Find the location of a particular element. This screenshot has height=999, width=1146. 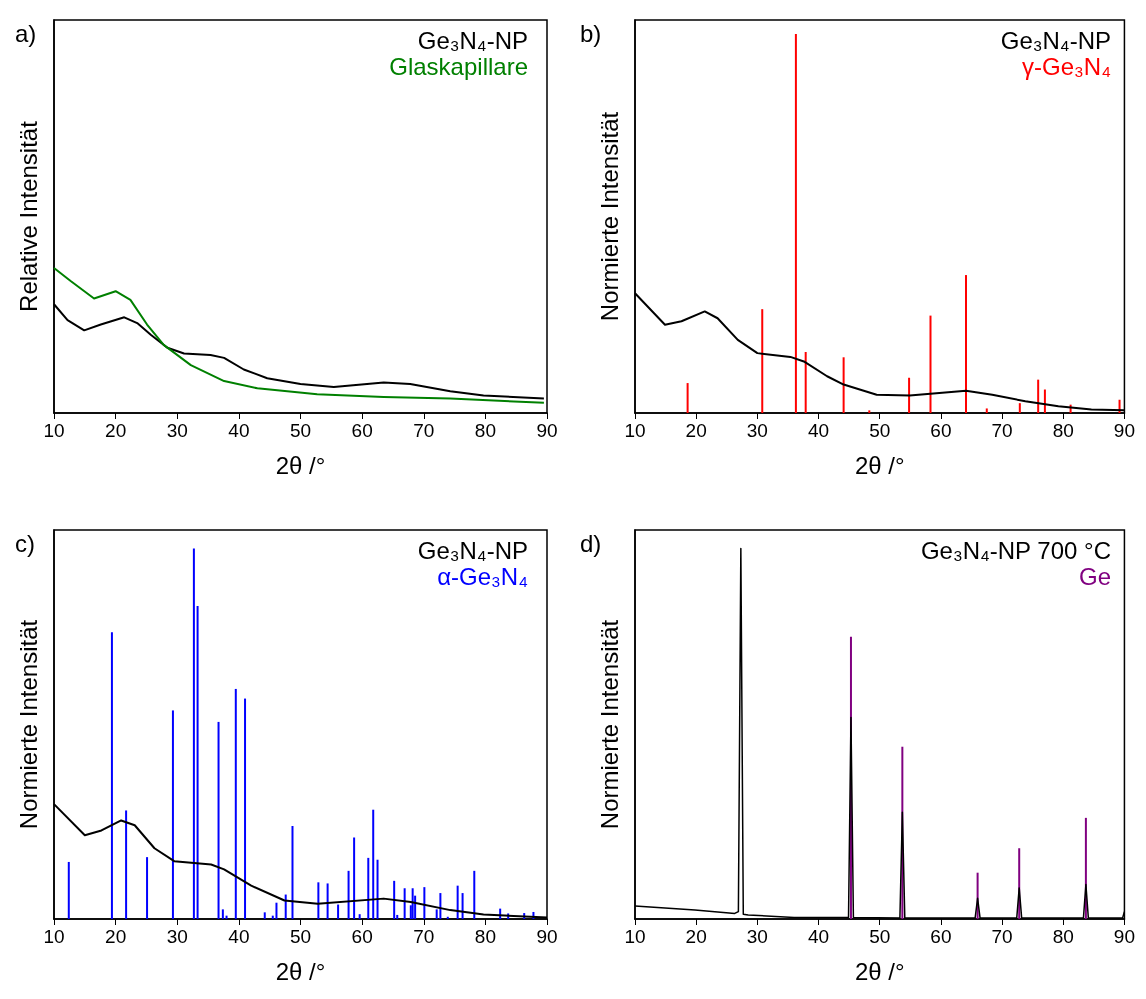

y-axis-title: Relative Intensität is located at coordinates (28, 216).